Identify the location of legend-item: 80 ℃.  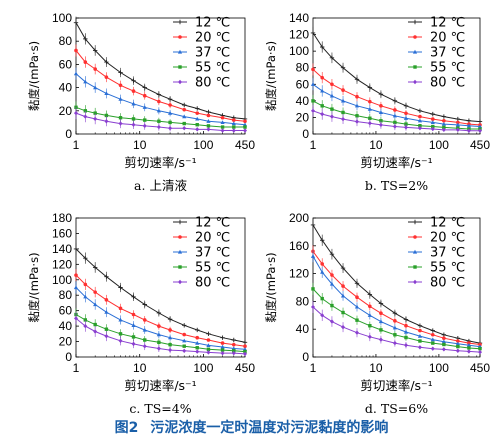
(436, 83).